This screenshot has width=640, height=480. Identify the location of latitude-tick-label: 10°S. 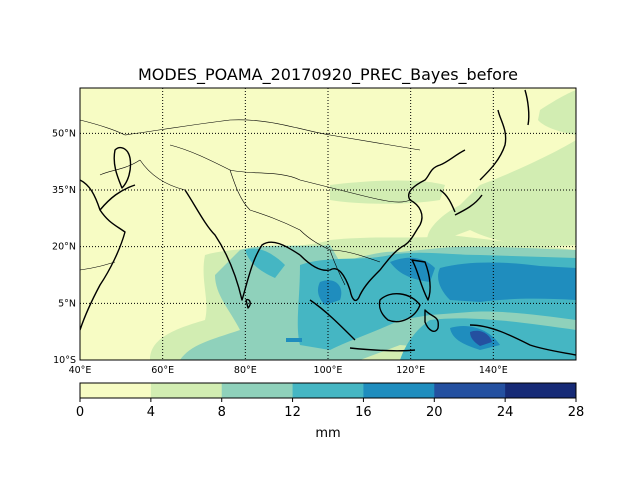
(64, 360).